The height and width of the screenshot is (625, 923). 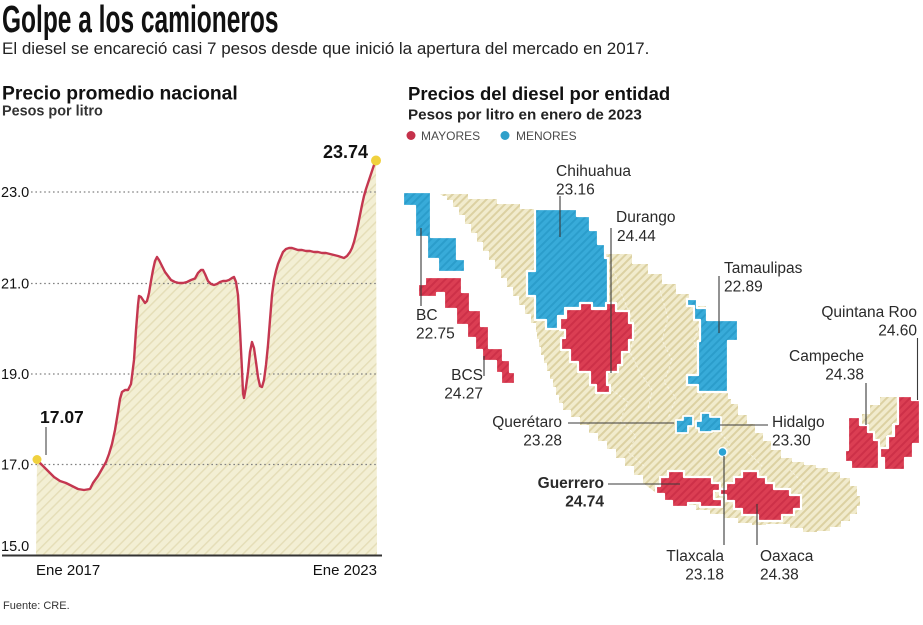 I want to click on svg-text: Oaxaca, so click(x=787, y=556).